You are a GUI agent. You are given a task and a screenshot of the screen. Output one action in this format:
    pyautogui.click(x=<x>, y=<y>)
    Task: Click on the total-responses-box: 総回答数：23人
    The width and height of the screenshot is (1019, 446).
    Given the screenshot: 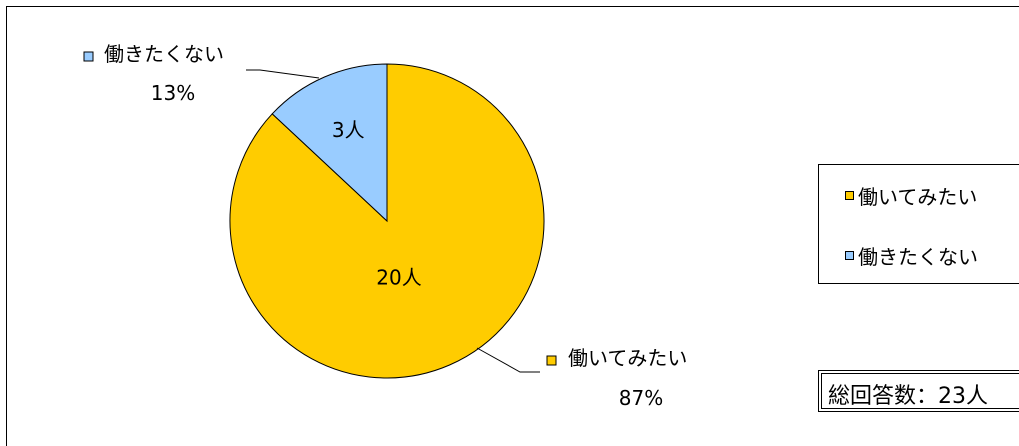 What is the action you would take?
    pyautogui.click(x=918, y=391)
    